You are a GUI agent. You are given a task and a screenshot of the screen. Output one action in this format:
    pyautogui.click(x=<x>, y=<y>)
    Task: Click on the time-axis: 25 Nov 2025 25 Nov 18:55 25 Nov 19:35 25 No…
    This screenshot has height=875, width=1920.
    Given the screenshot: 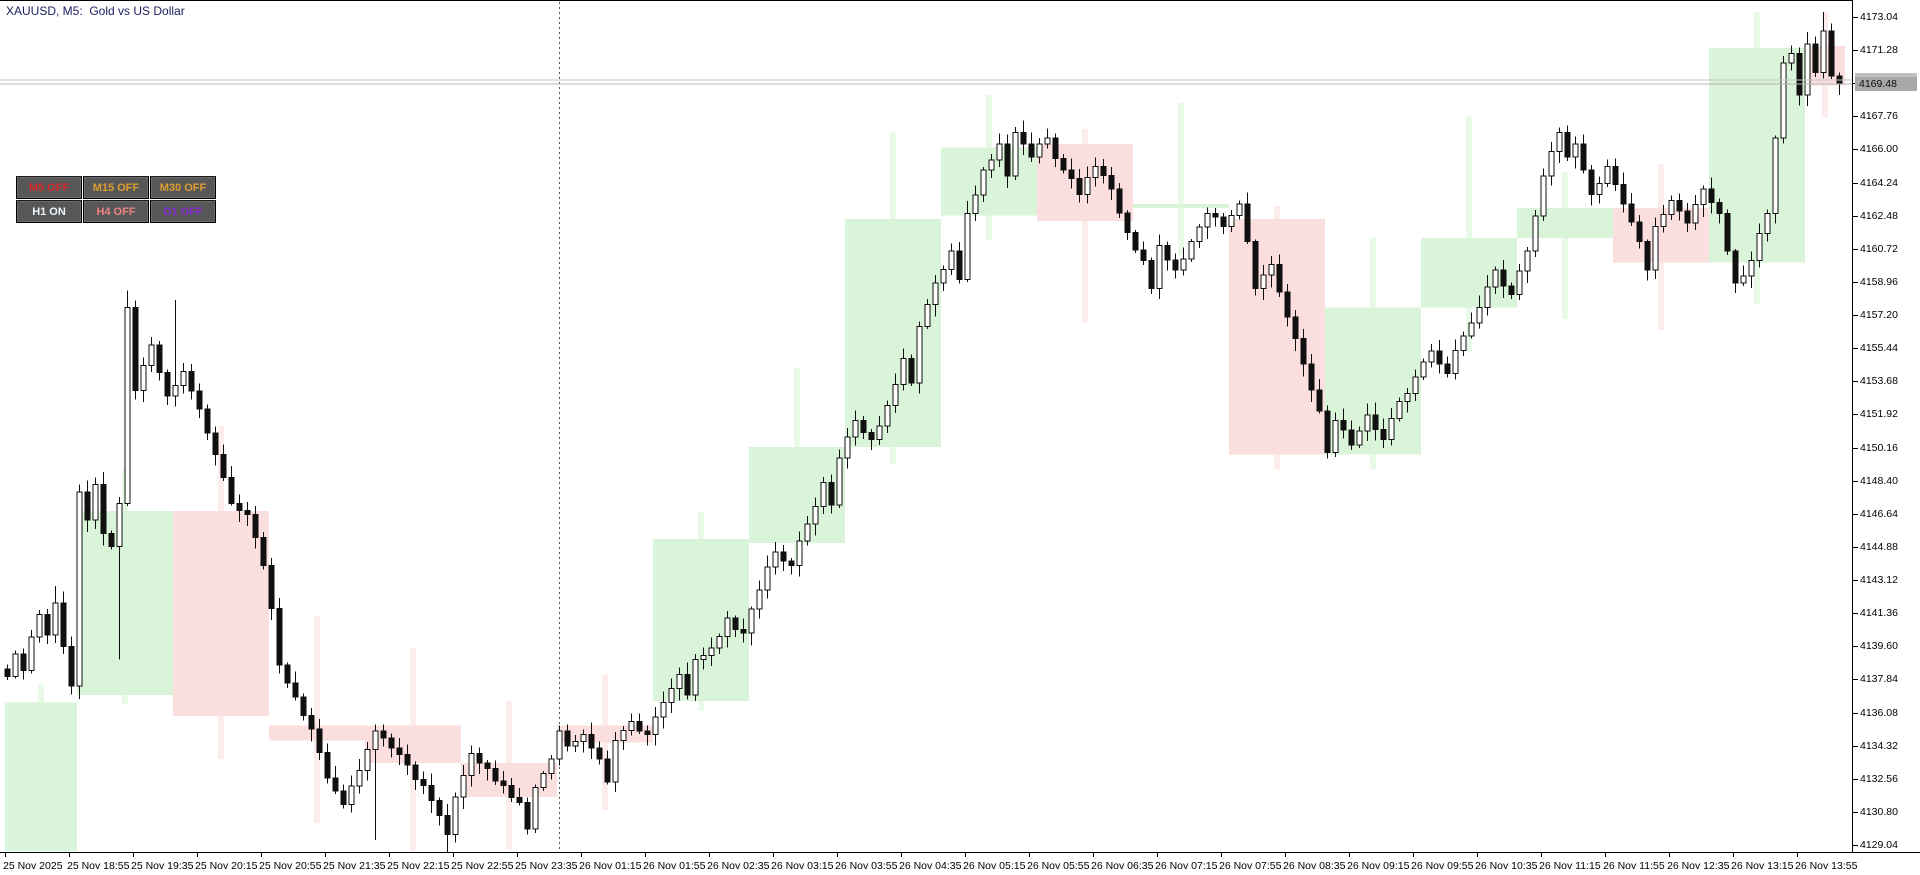 What is the action you would take?
    pyautogui.click(x=960, y=863)
    